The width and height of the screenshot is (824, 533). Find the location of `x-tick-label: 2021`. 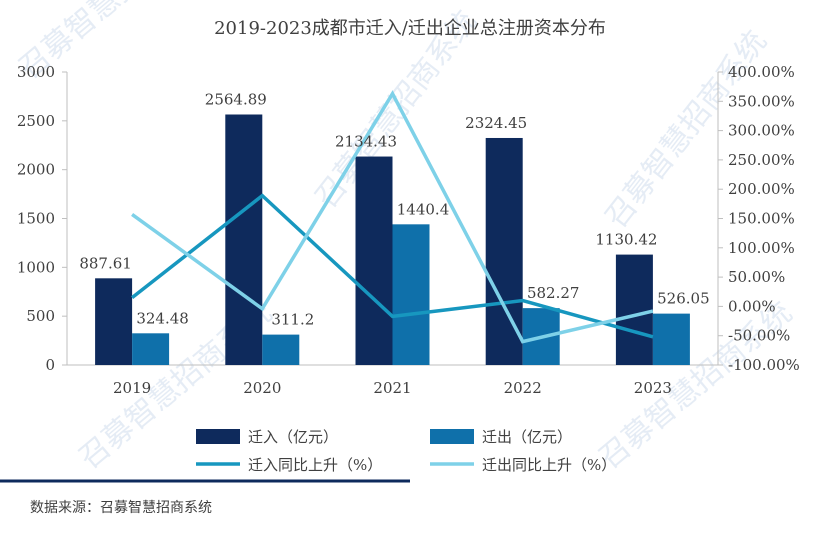

x-tick-label: 2021 is located at coordinates (392, 388).